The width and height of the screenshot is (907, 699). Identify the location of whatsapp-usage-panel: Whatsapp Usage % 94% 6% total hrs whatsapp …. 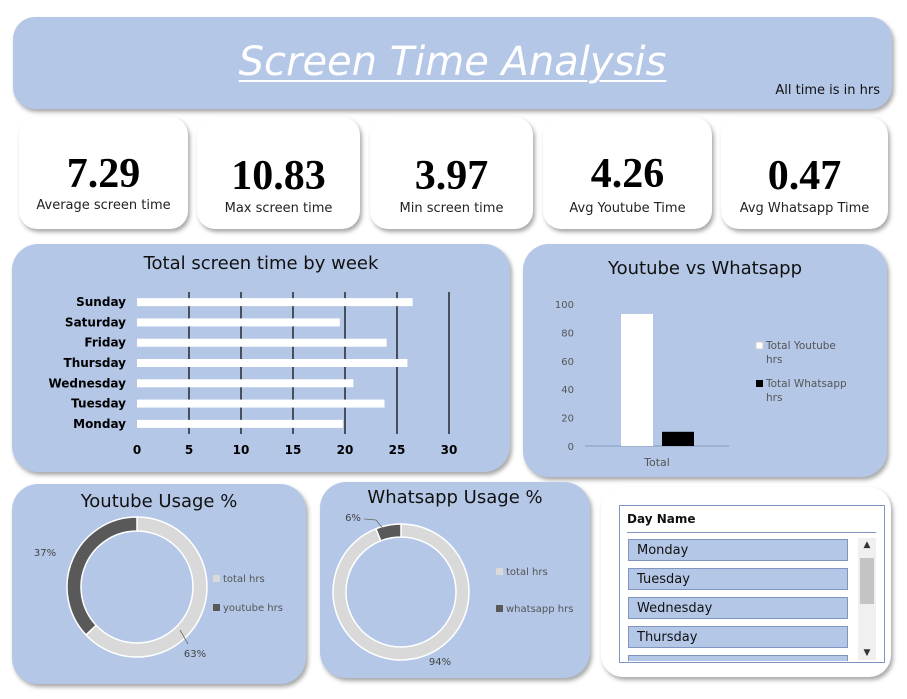
(455, 580).